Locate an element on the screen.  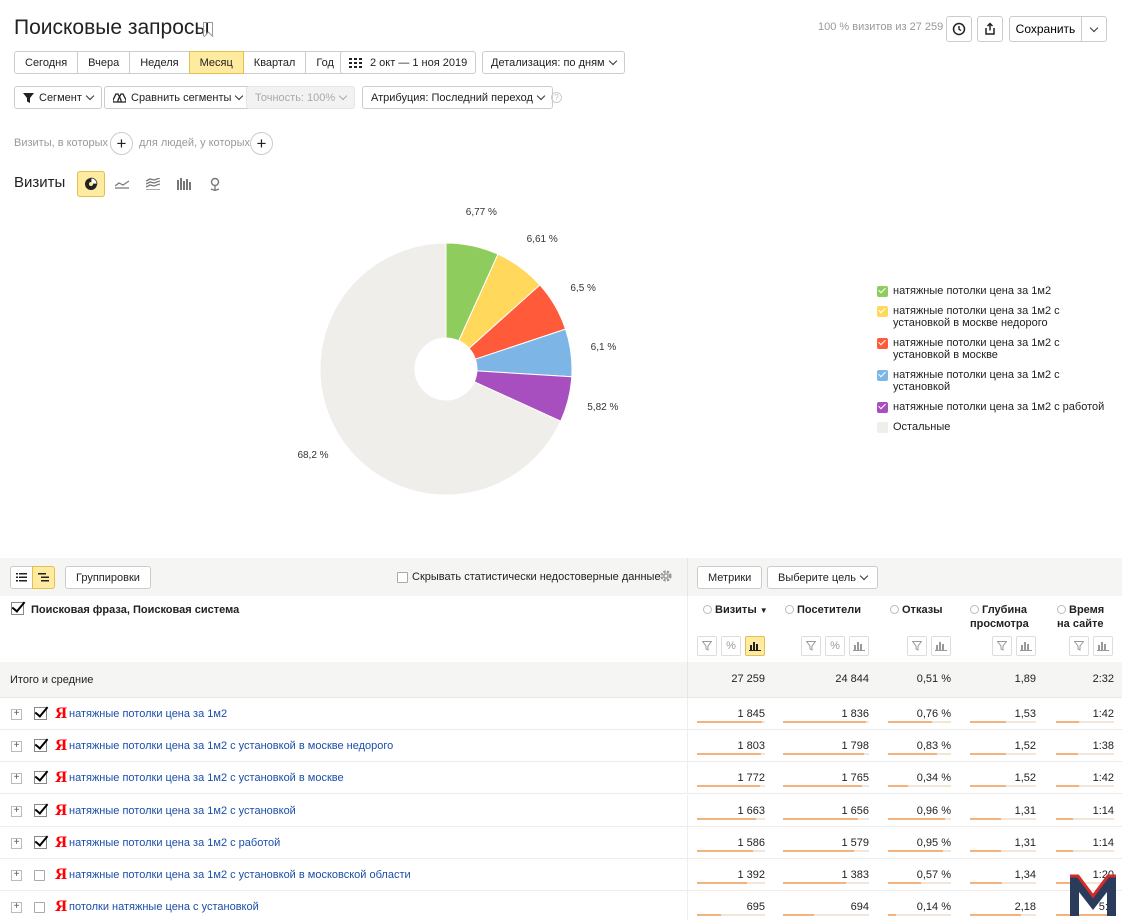
compare-segments-button: Сравнить сегменты is located at coordinates (178, 97).